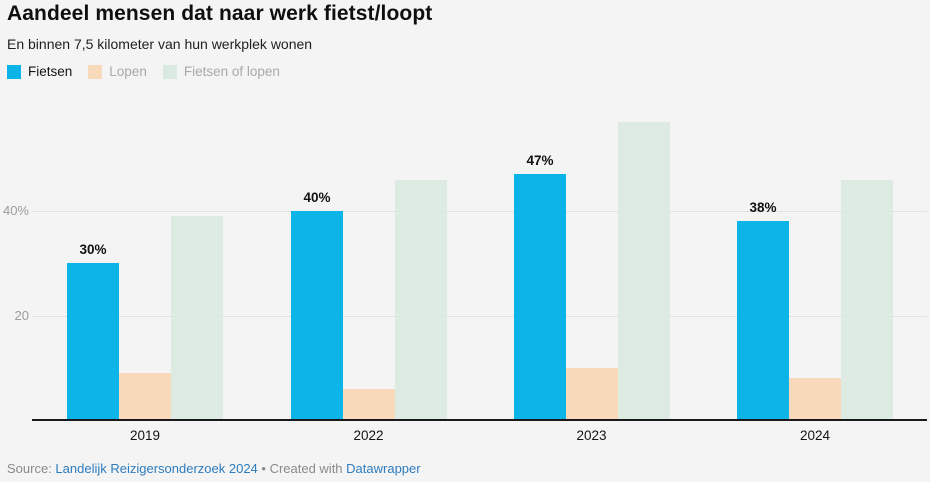 The height and width of the screenshot is (482, 930). I want to click on source-label: Source:, so click(31, 468).